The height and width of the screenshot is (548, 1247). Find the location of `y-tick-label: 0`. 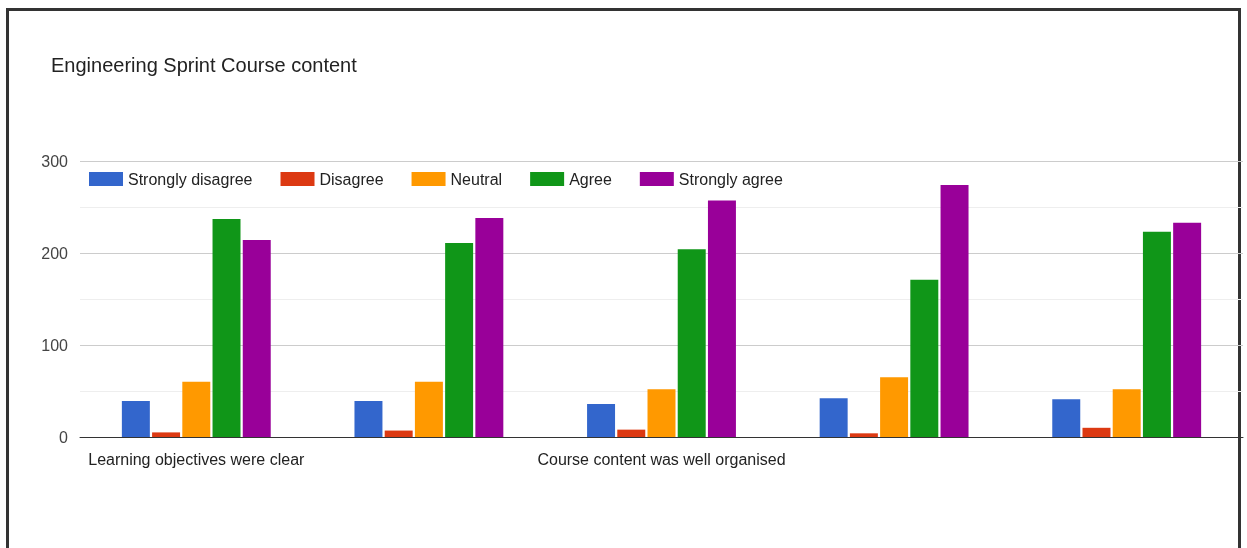

y-tick-label: 0 is located at coordinates (64, 437).